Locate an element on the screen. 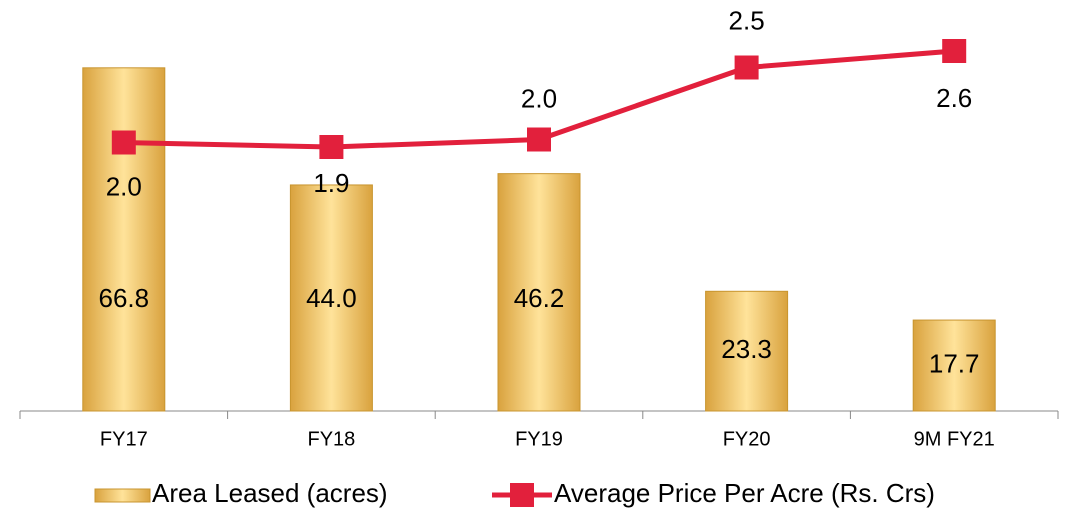  bar-value-label: 46.2 is located at coordinates (539, 298).